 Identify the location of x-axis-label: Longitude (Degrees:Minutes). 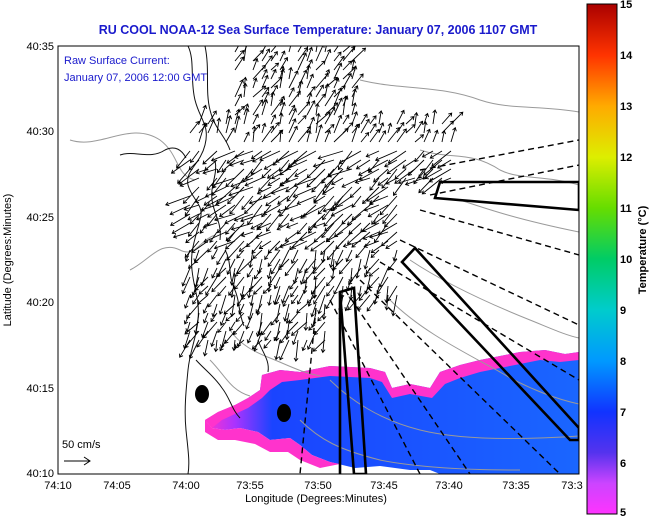
(316, 499).